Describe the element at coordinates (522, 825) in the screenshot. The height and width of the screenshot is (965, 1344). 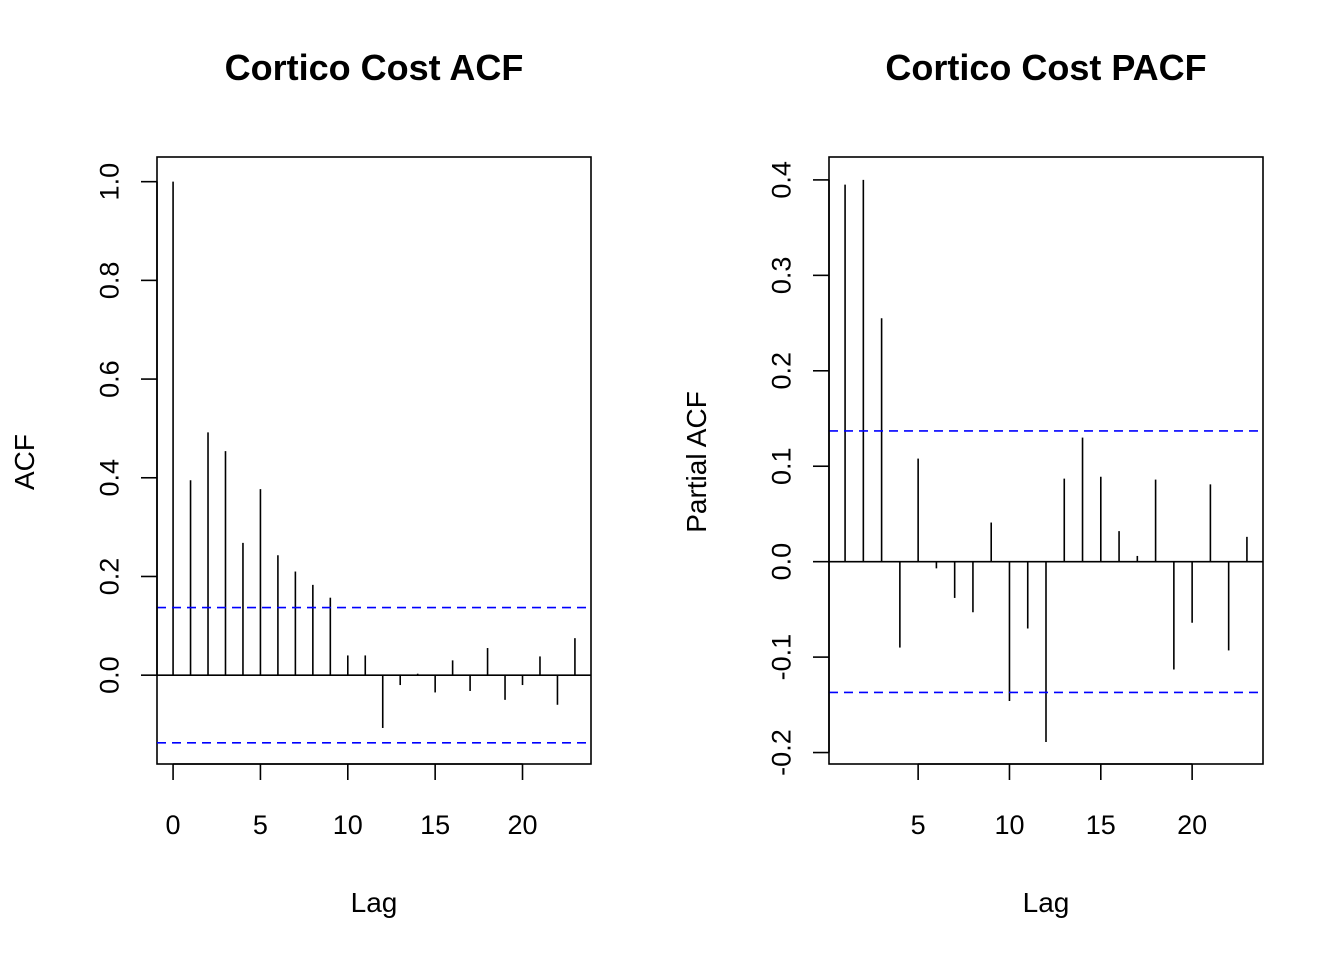
I see `acf-x-tick-label: 20` at that location.